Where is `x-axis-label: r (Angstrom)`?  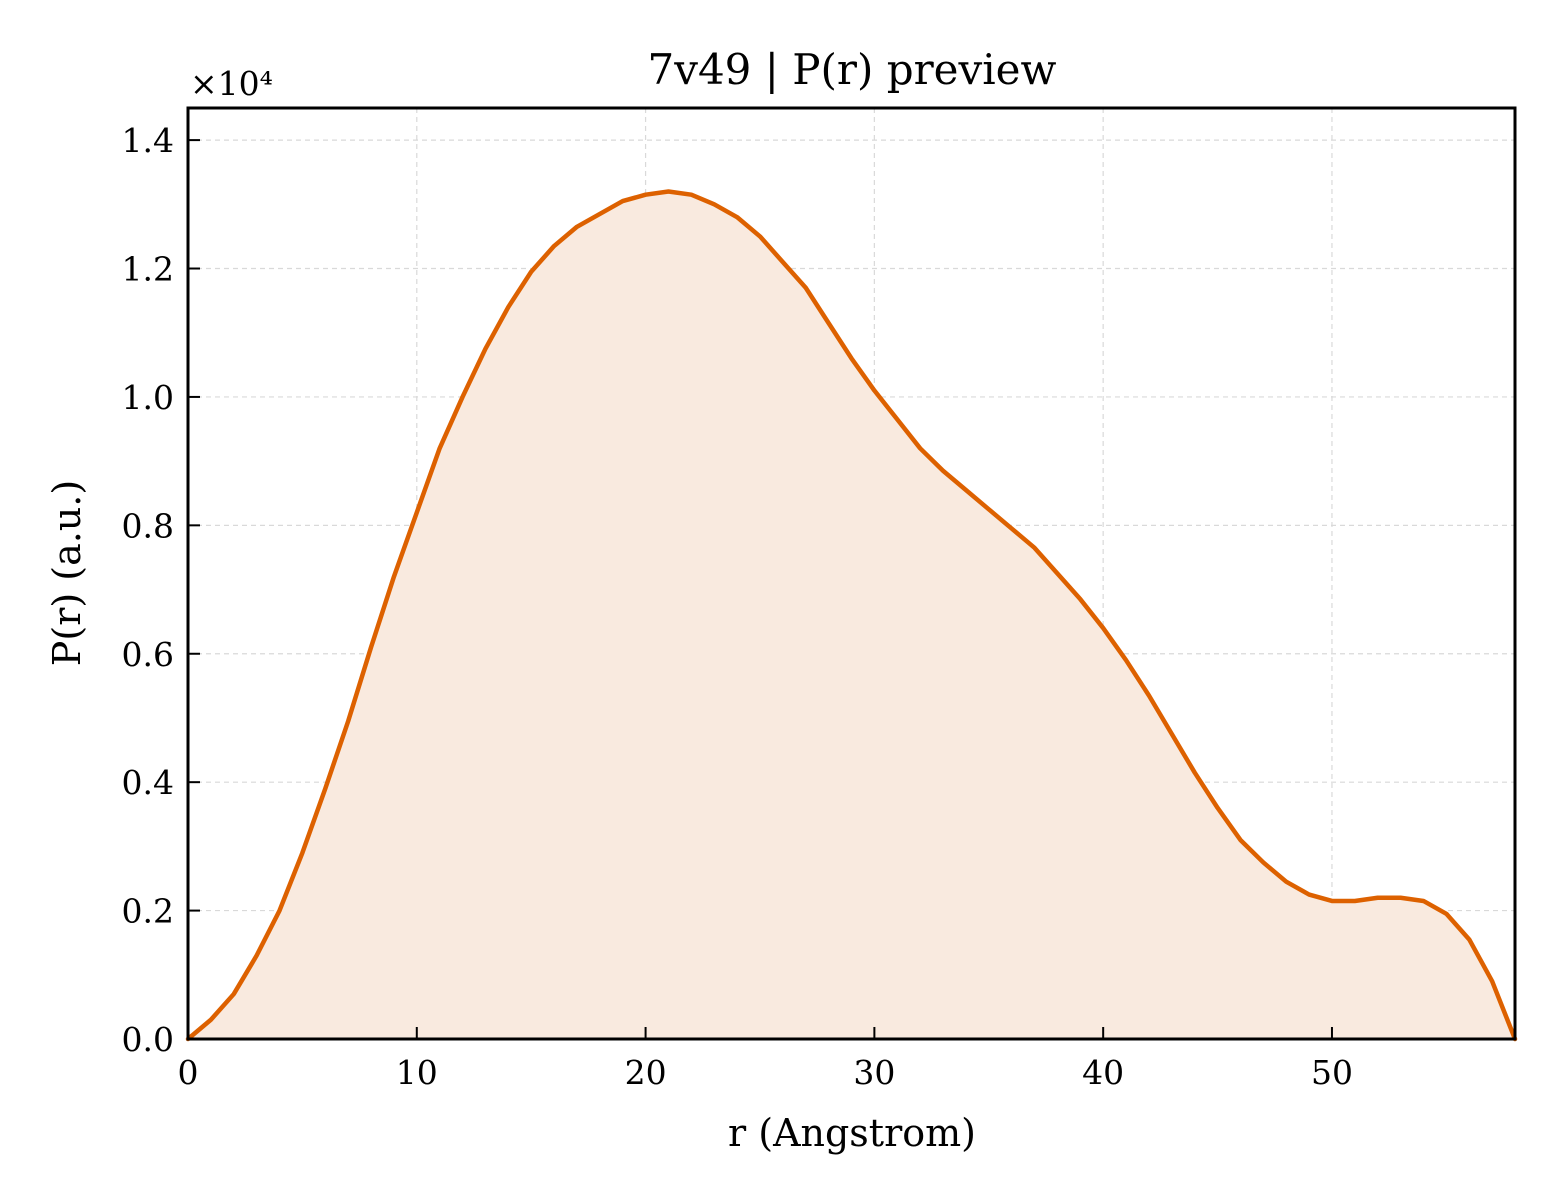
x-axis-label: r (Angstrom) is located at coordinates (852, 1133).